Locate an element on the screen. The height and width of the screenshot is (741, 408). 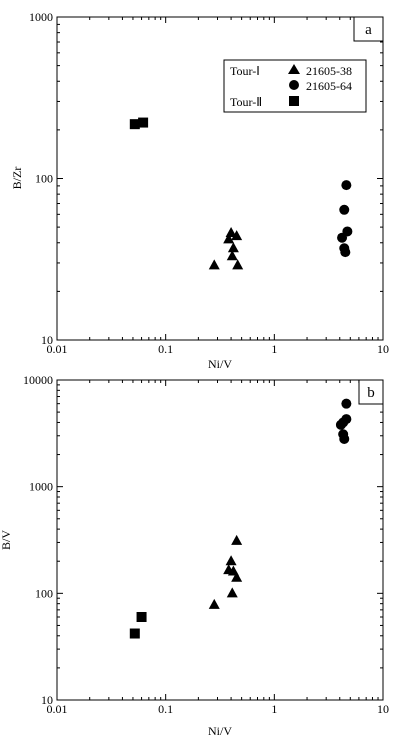
x-tick-label-a: 0.01 is located at coordinates (57, 349).